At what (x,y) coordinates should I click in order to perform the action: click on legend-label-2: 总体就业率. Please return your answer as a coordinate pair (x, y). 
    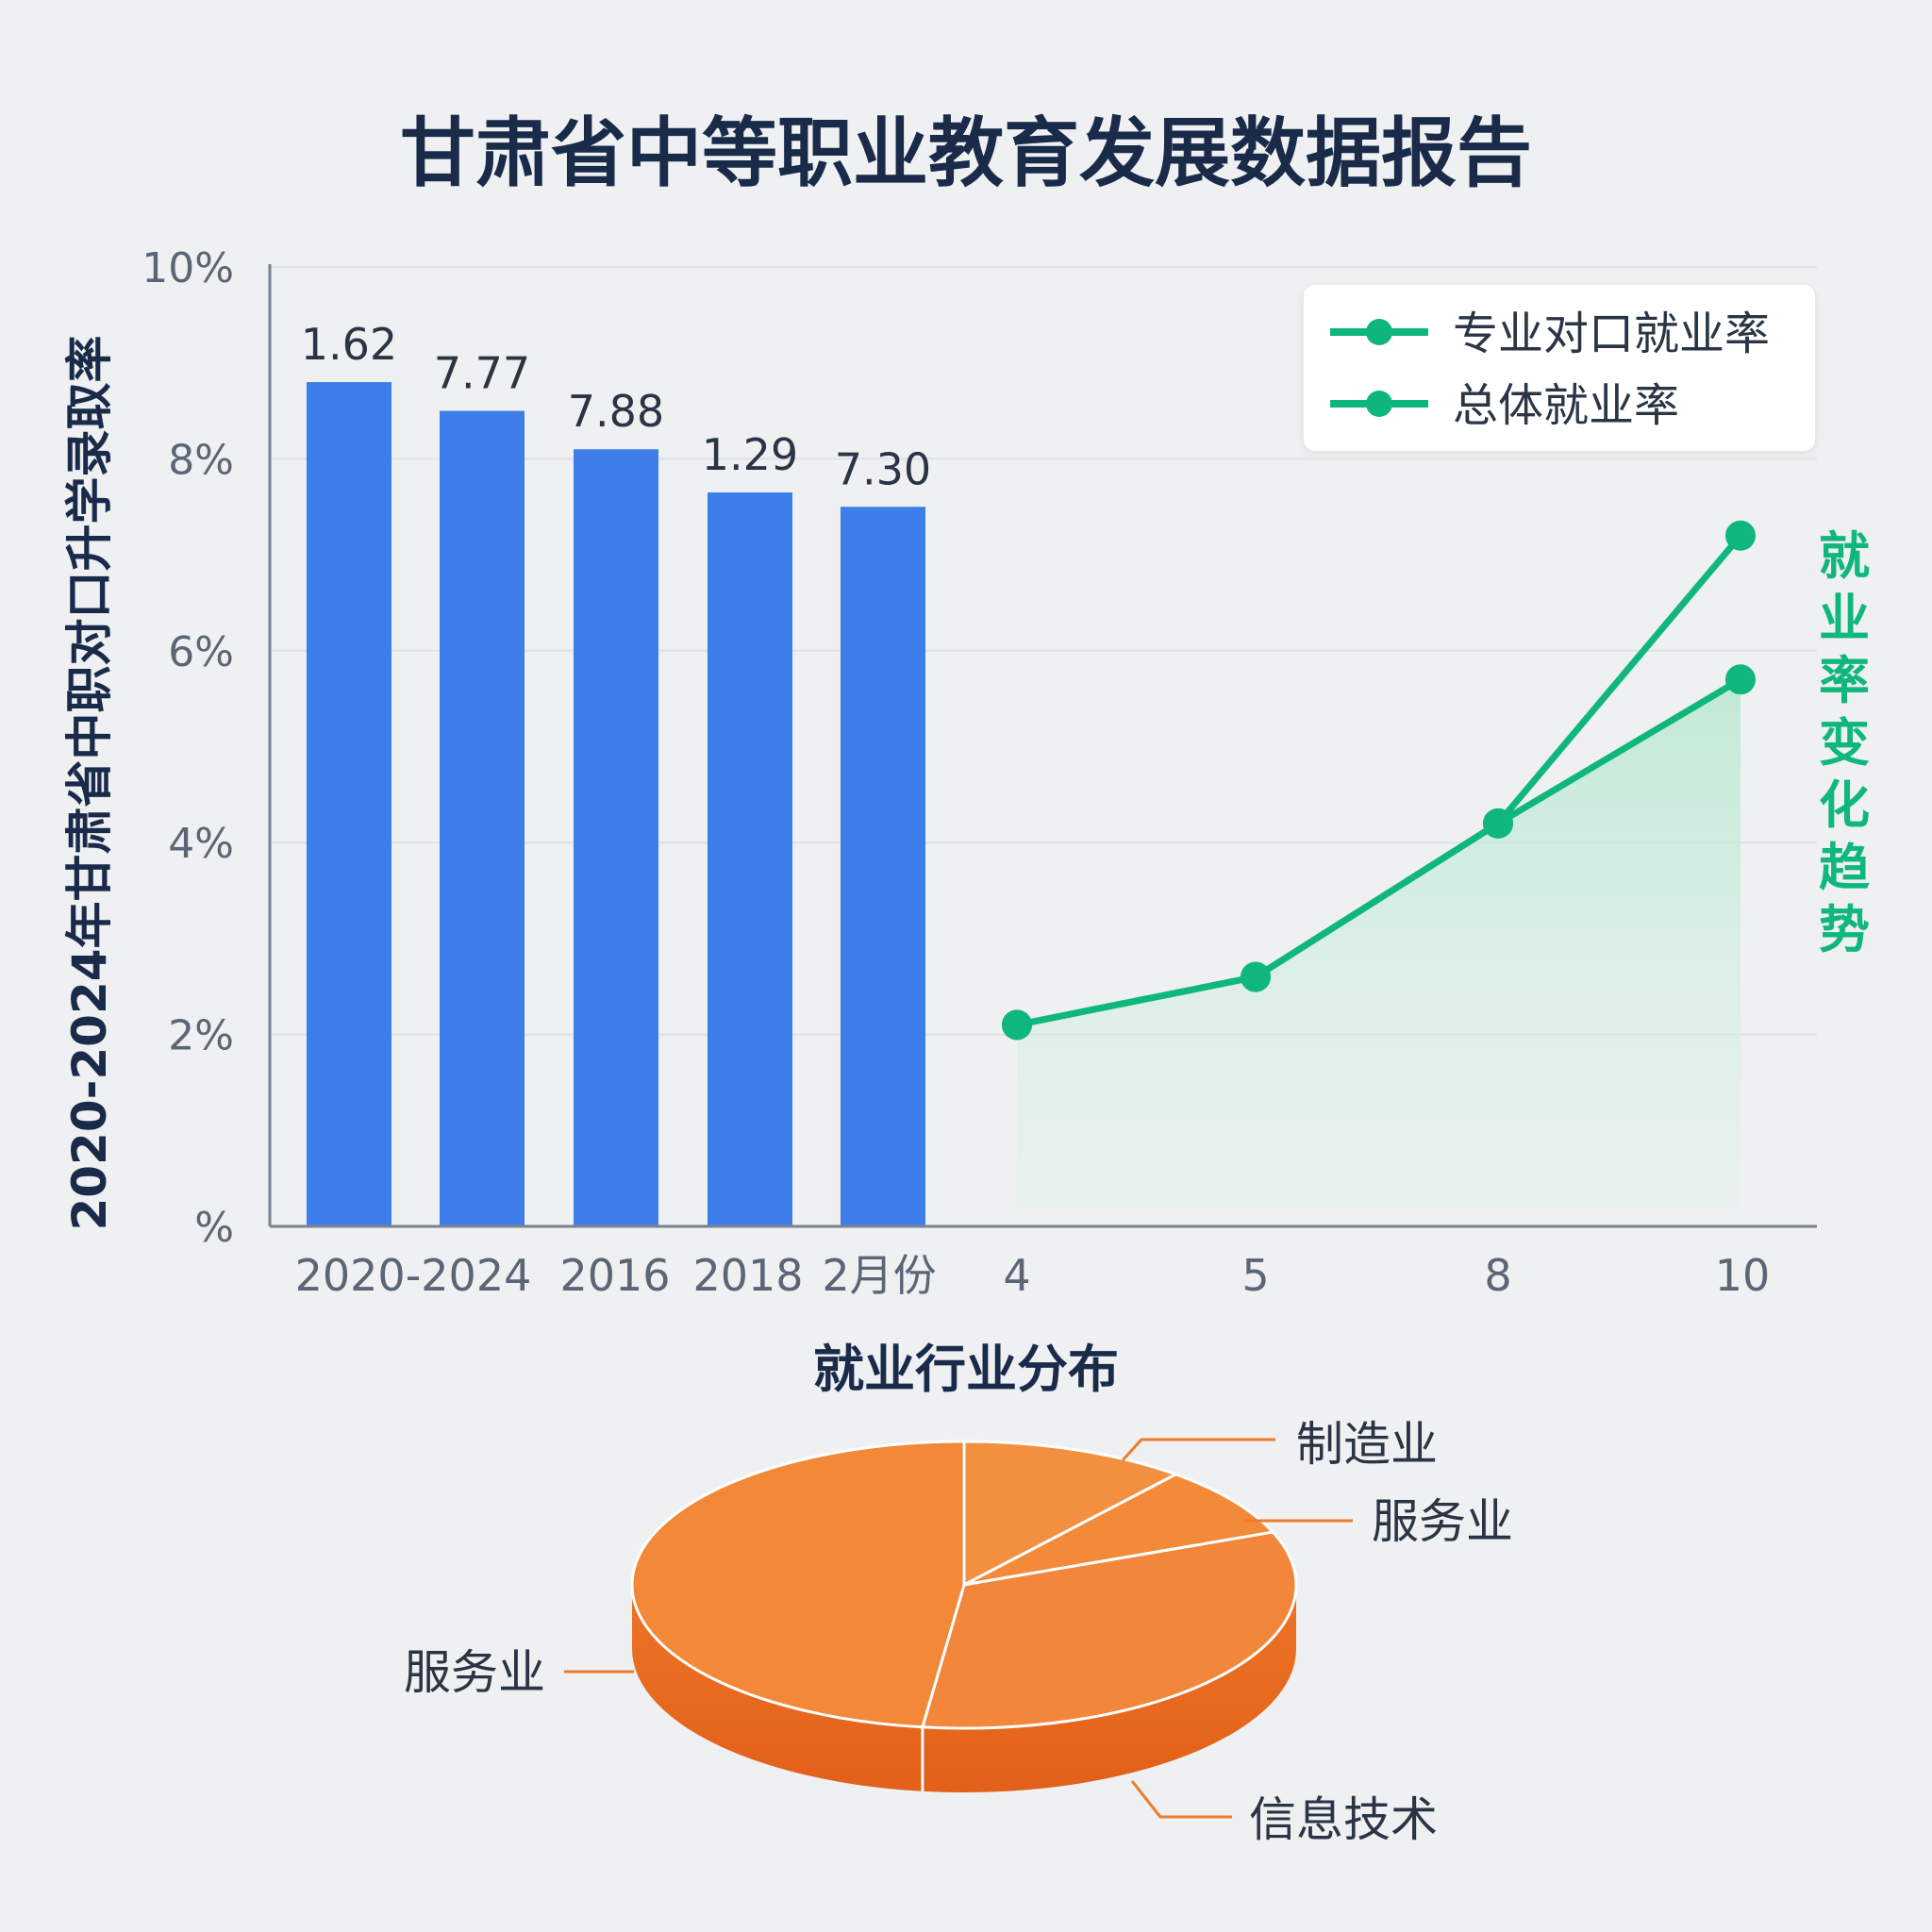
    Looking at the image, I should click on (1566, 405).